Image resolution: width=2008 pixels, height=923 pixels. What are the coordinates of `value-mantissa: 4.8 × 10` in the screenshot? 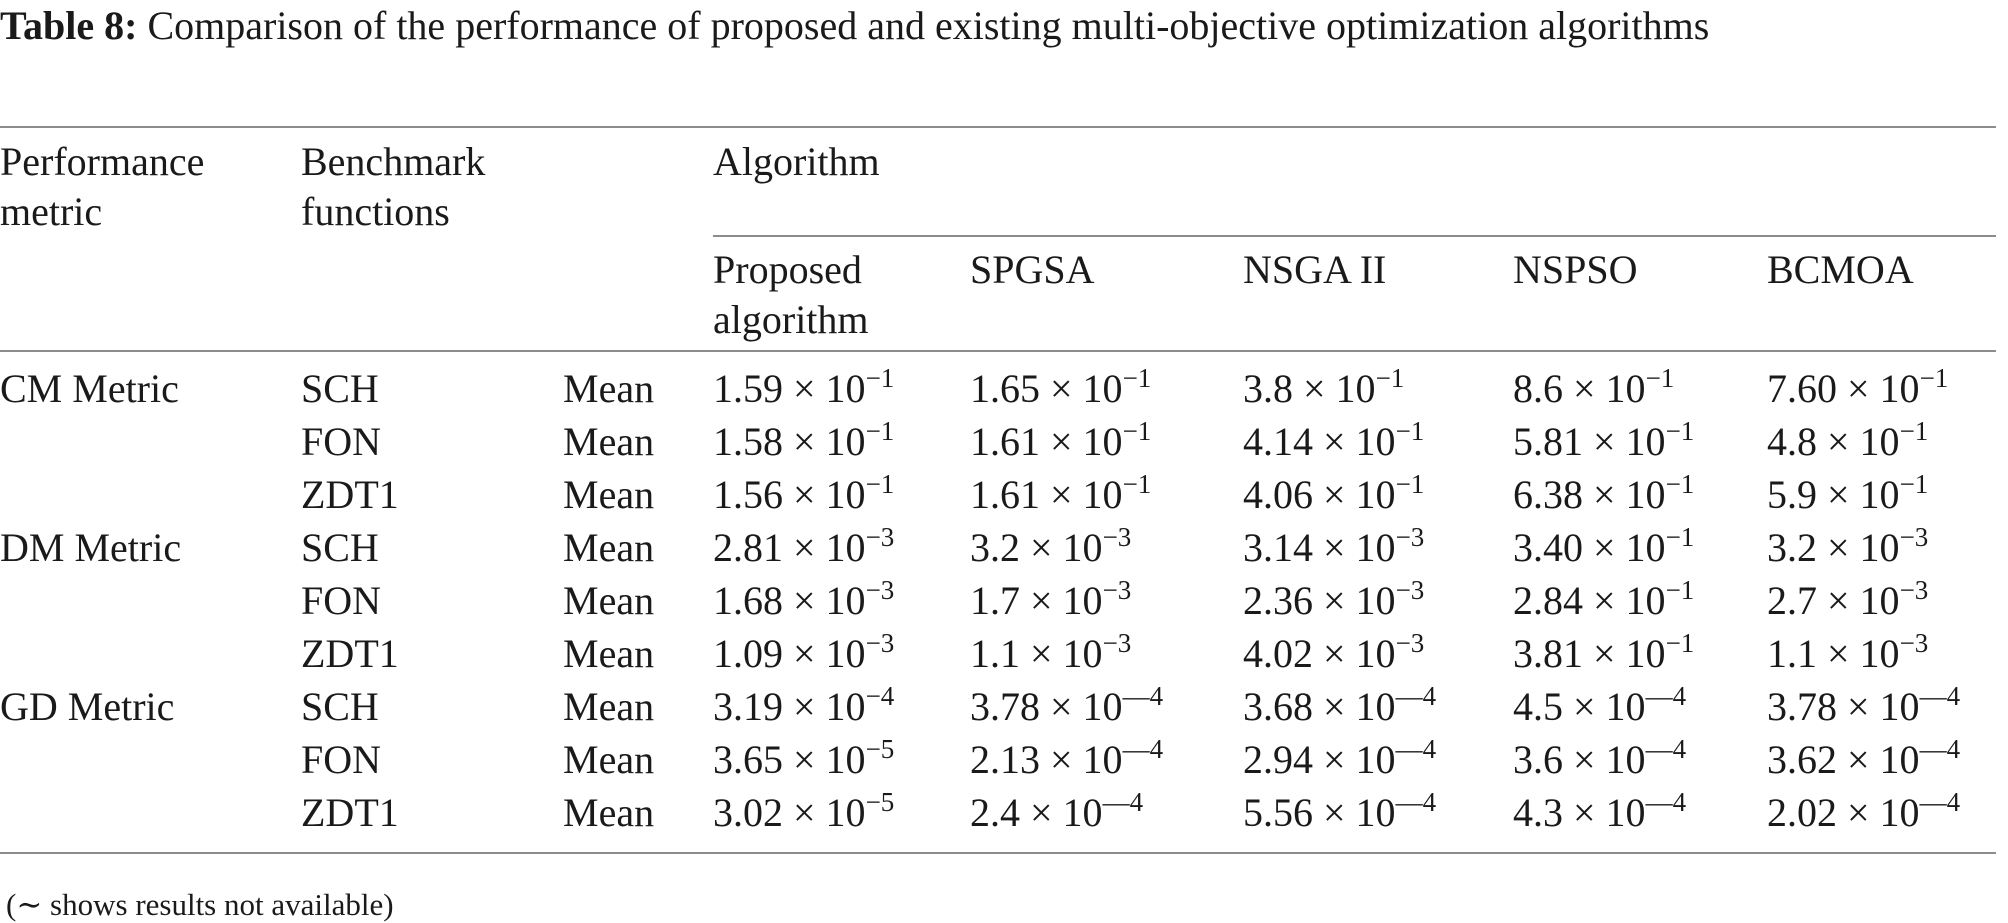 It's located at (1833, 441).